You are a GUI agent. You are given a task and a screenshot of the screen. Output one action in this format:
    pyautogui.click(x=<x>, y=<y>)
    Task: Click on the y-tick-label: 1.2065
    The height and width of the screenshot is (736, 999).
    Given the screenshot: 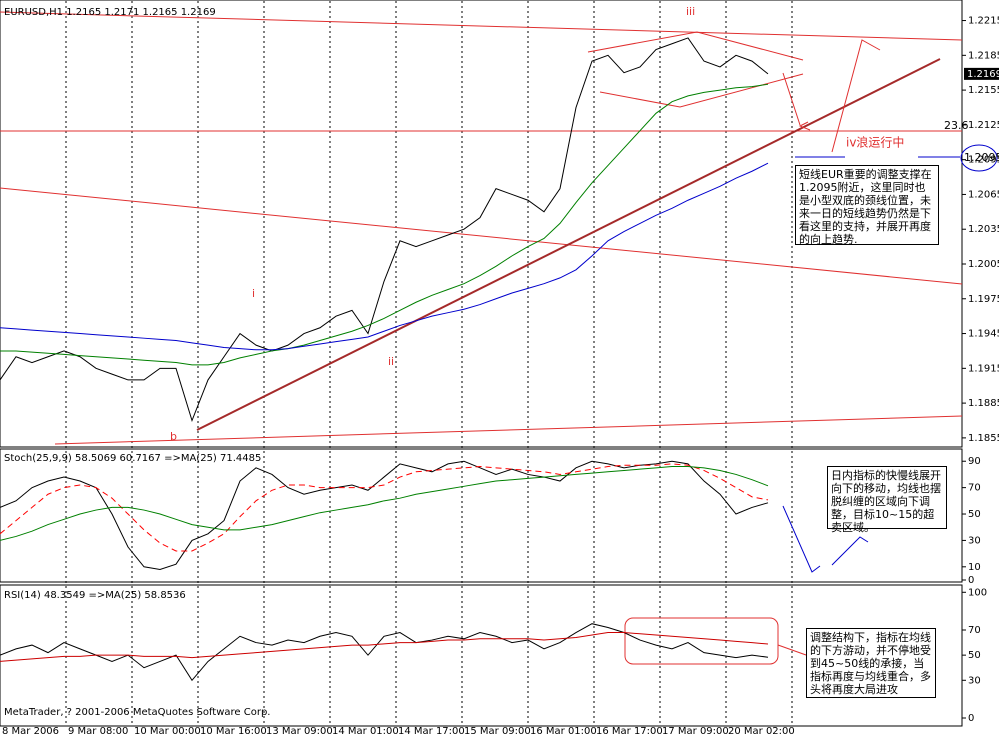 What is the action you would take?
    pyautogui.click(x=983, y=194)
    